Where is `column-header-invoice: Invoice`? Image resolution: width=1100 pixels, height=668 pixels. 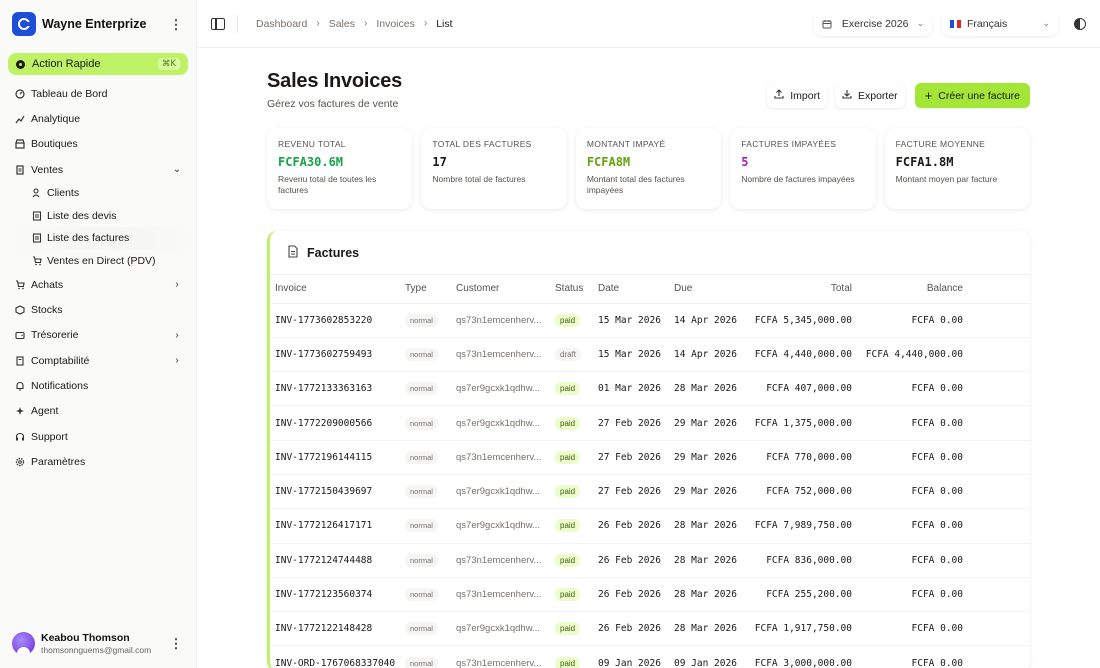 column-header-invoice: Invoice is located at coordinates (337, 289).